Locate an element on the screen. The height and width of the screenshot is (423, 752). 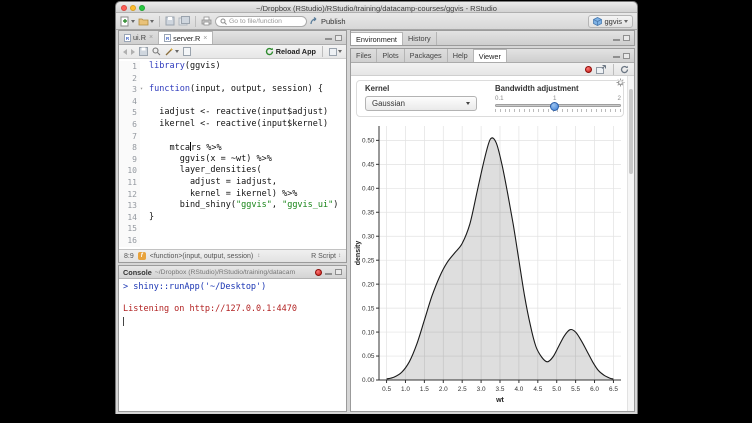
code-line: 2 is located at coordinates (232, 78).